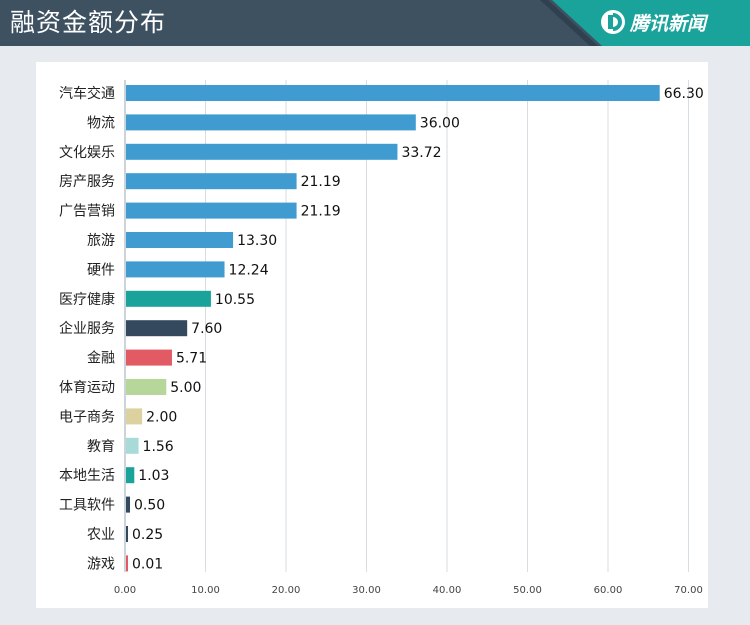  I want to click on category-label: 广告营销, so click(87, 212).